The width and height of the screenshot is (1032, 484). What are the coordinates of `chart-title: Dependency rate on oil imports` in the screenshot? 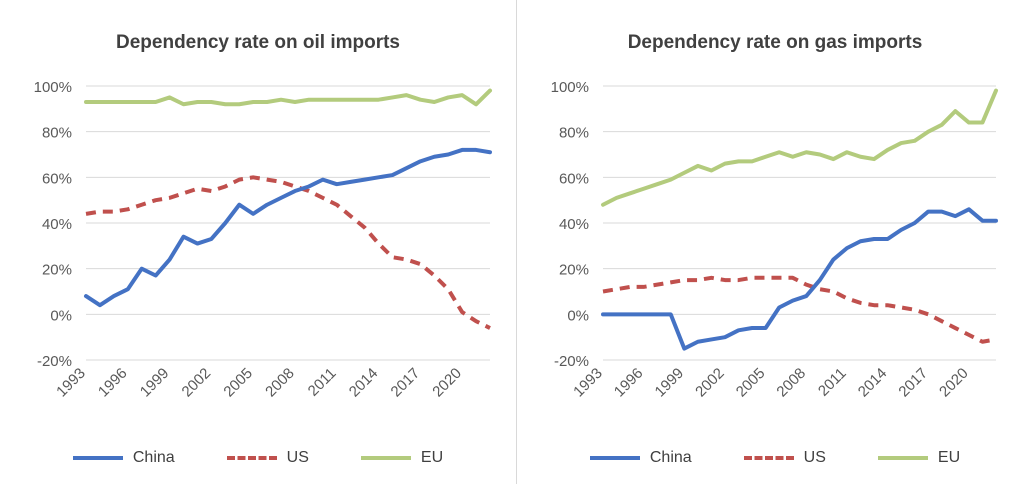 It's located at (258, 42).